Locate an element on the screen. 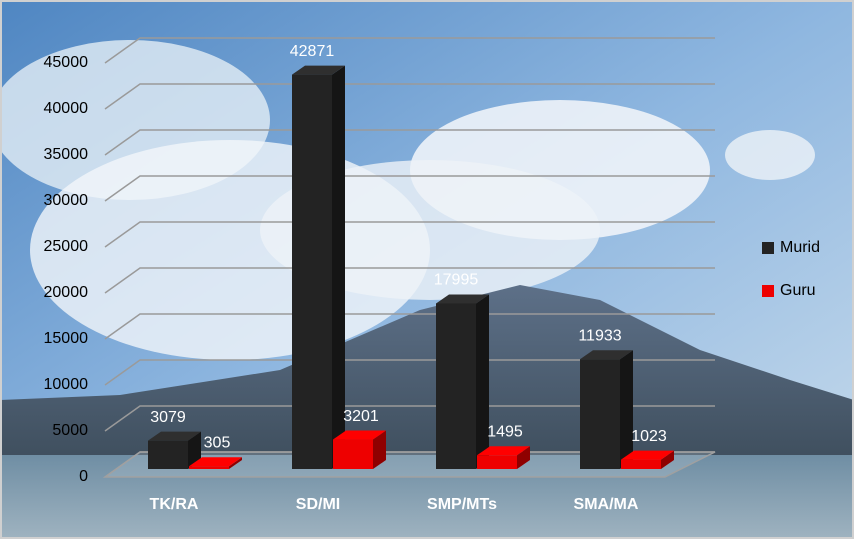  data-label: 42871 is located at coordinates (312, 51).